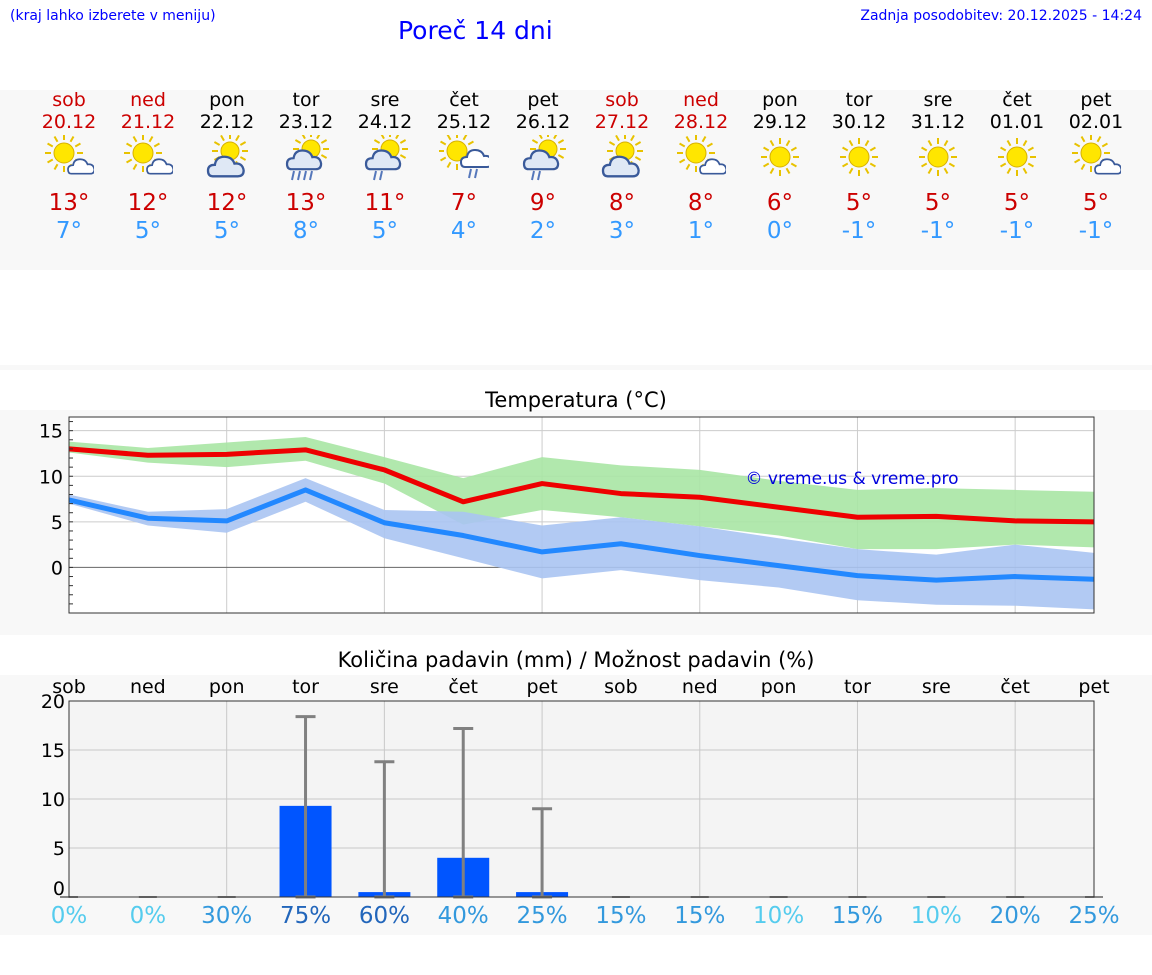  I want to click on day-date: 25.12, so click(464, 122).